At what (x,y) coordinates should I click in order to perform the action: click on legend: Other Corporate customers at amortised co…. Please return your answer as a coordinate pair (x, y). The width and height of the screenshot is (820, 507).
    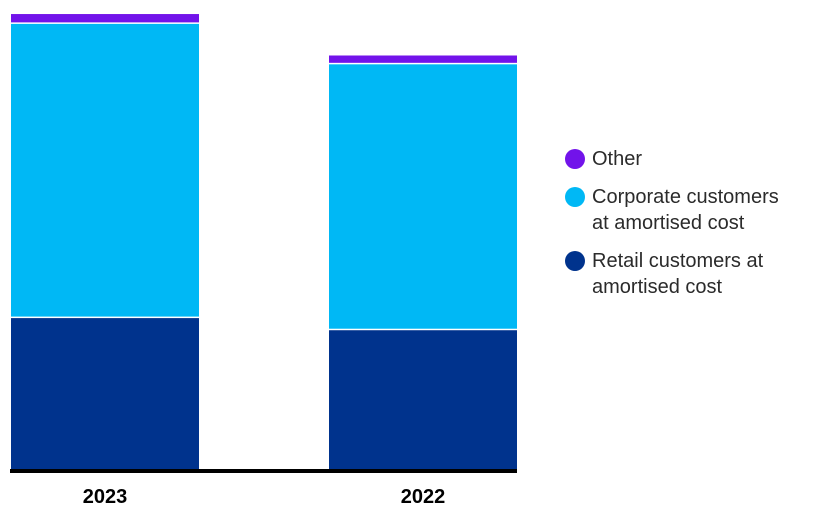
    Looking at the image, I should click on (690, 229).